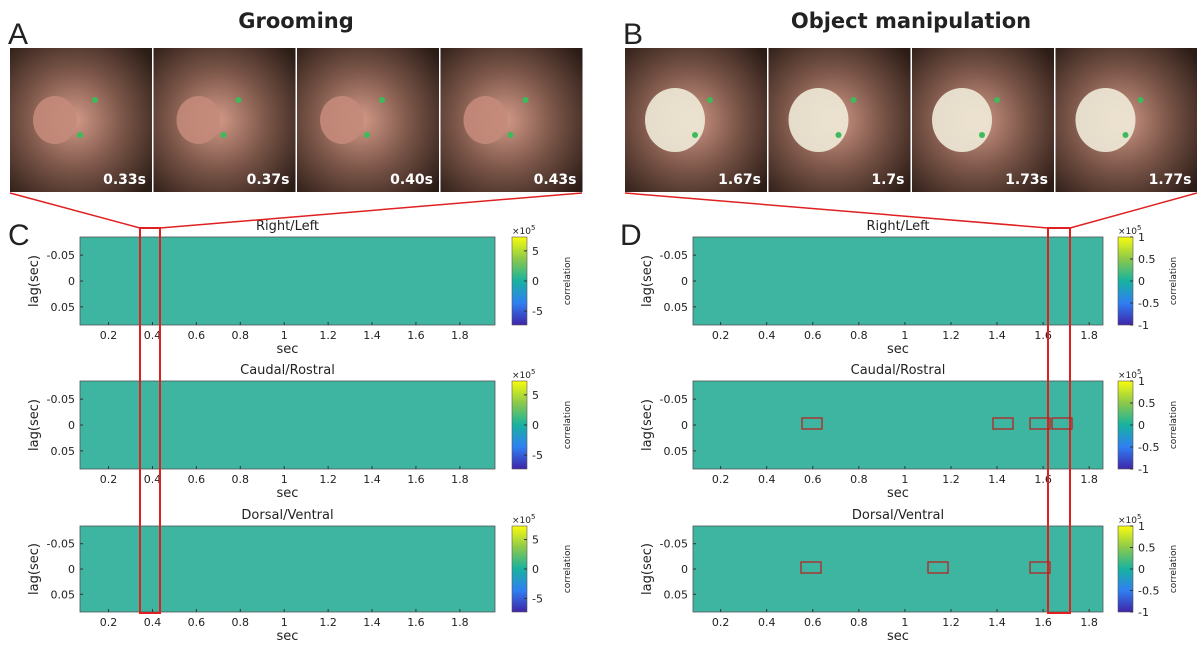  I want to click on frame-time: 0.40s, so click(411, 180).